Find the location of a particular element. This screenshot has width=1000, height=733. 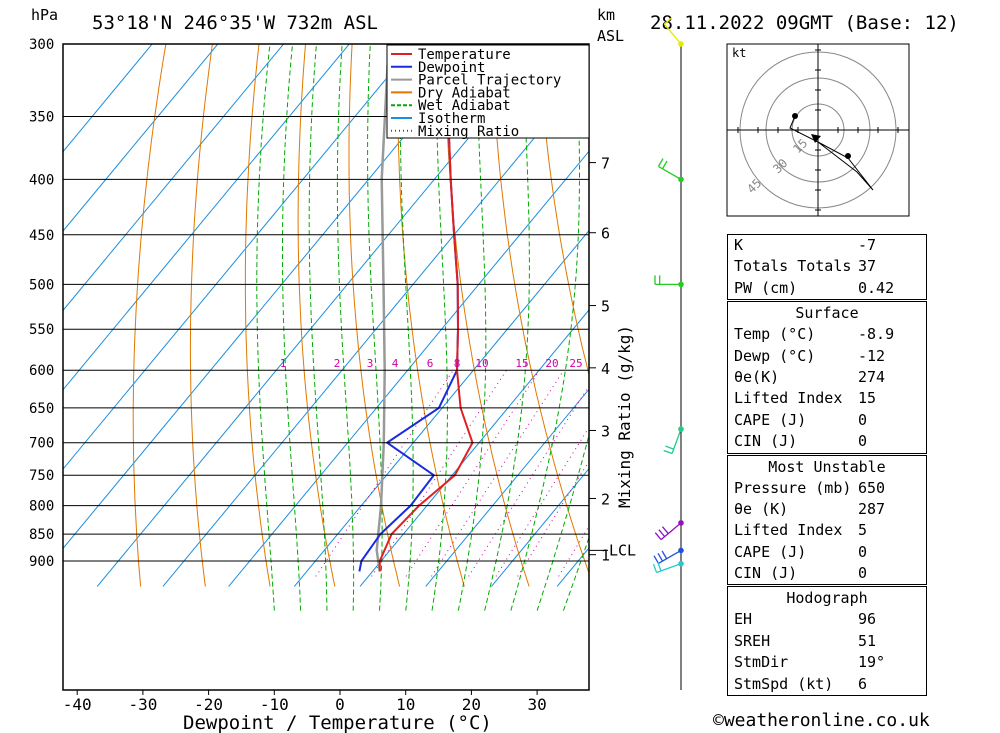

index-label: K is located at coordinates (739, 245).